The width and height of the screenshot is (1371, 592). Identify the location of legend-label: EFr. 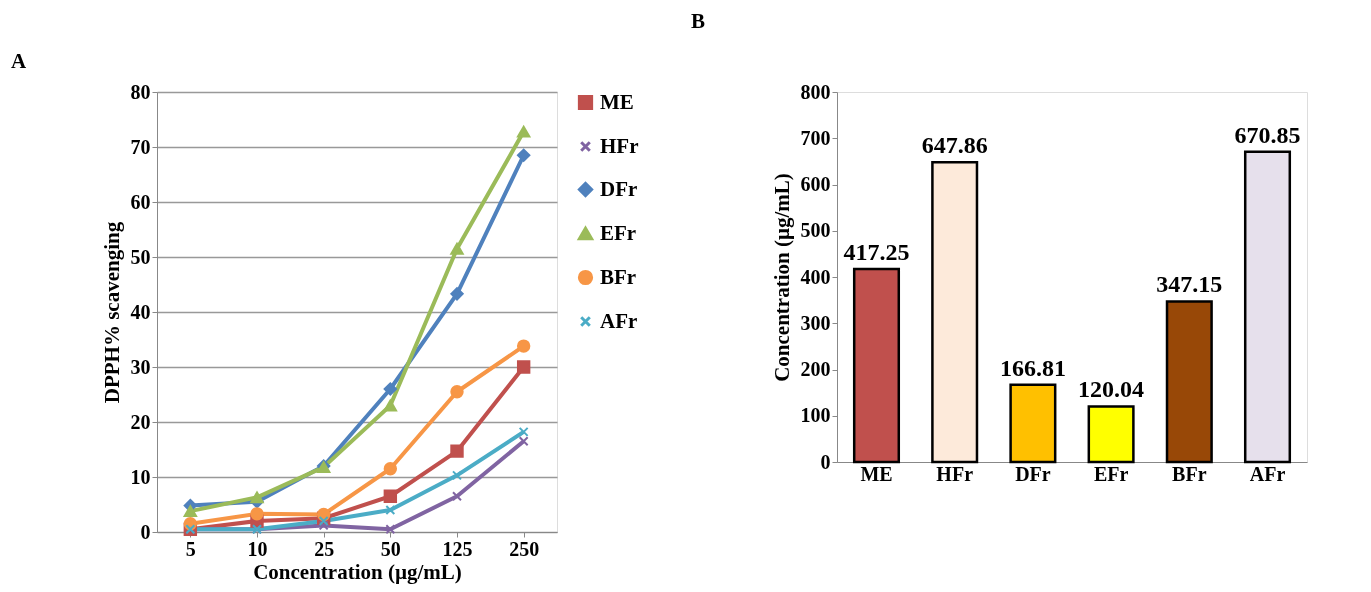
(618, 232).